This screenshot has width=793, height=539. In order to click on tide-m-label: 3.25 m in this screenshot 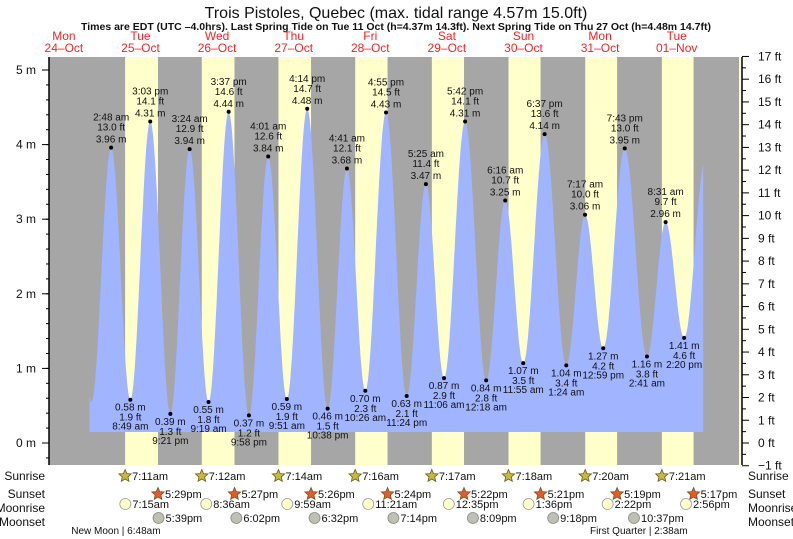, I will do `click(505, 193)`.